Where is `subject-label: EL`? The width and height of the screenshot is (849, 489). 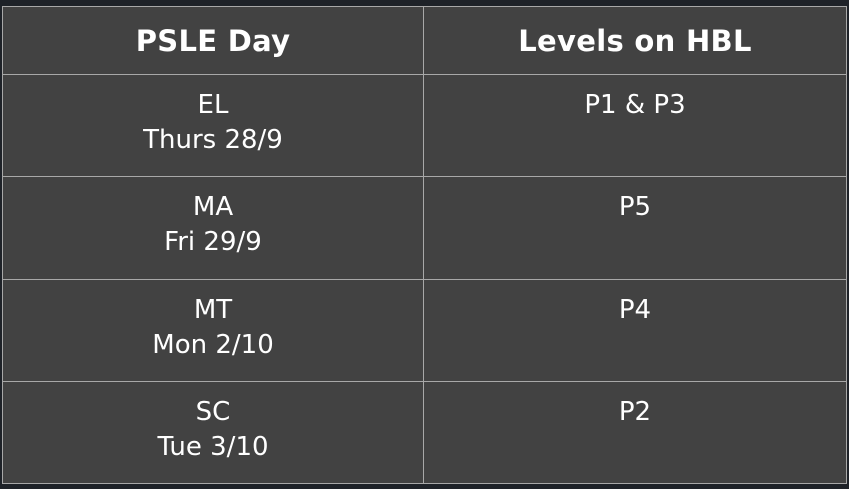
subject-label: EL is located at coordinates (213, 105).